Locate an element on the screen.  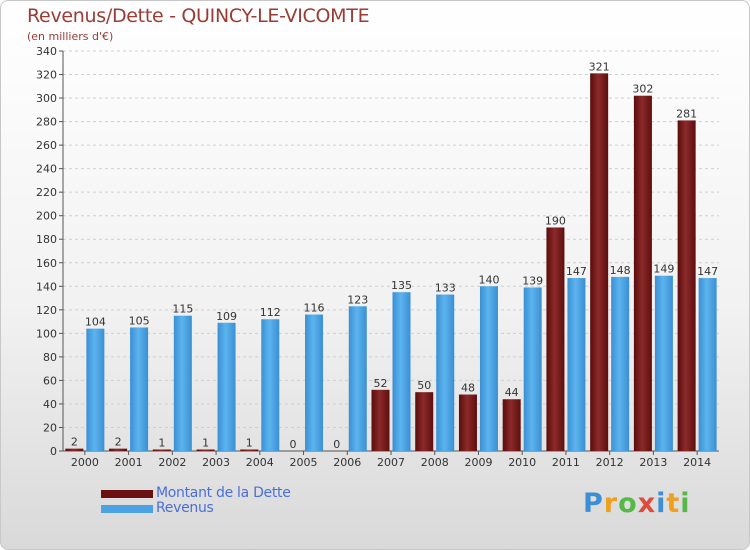
logo-letter: o is located at coordinates (628, 503).